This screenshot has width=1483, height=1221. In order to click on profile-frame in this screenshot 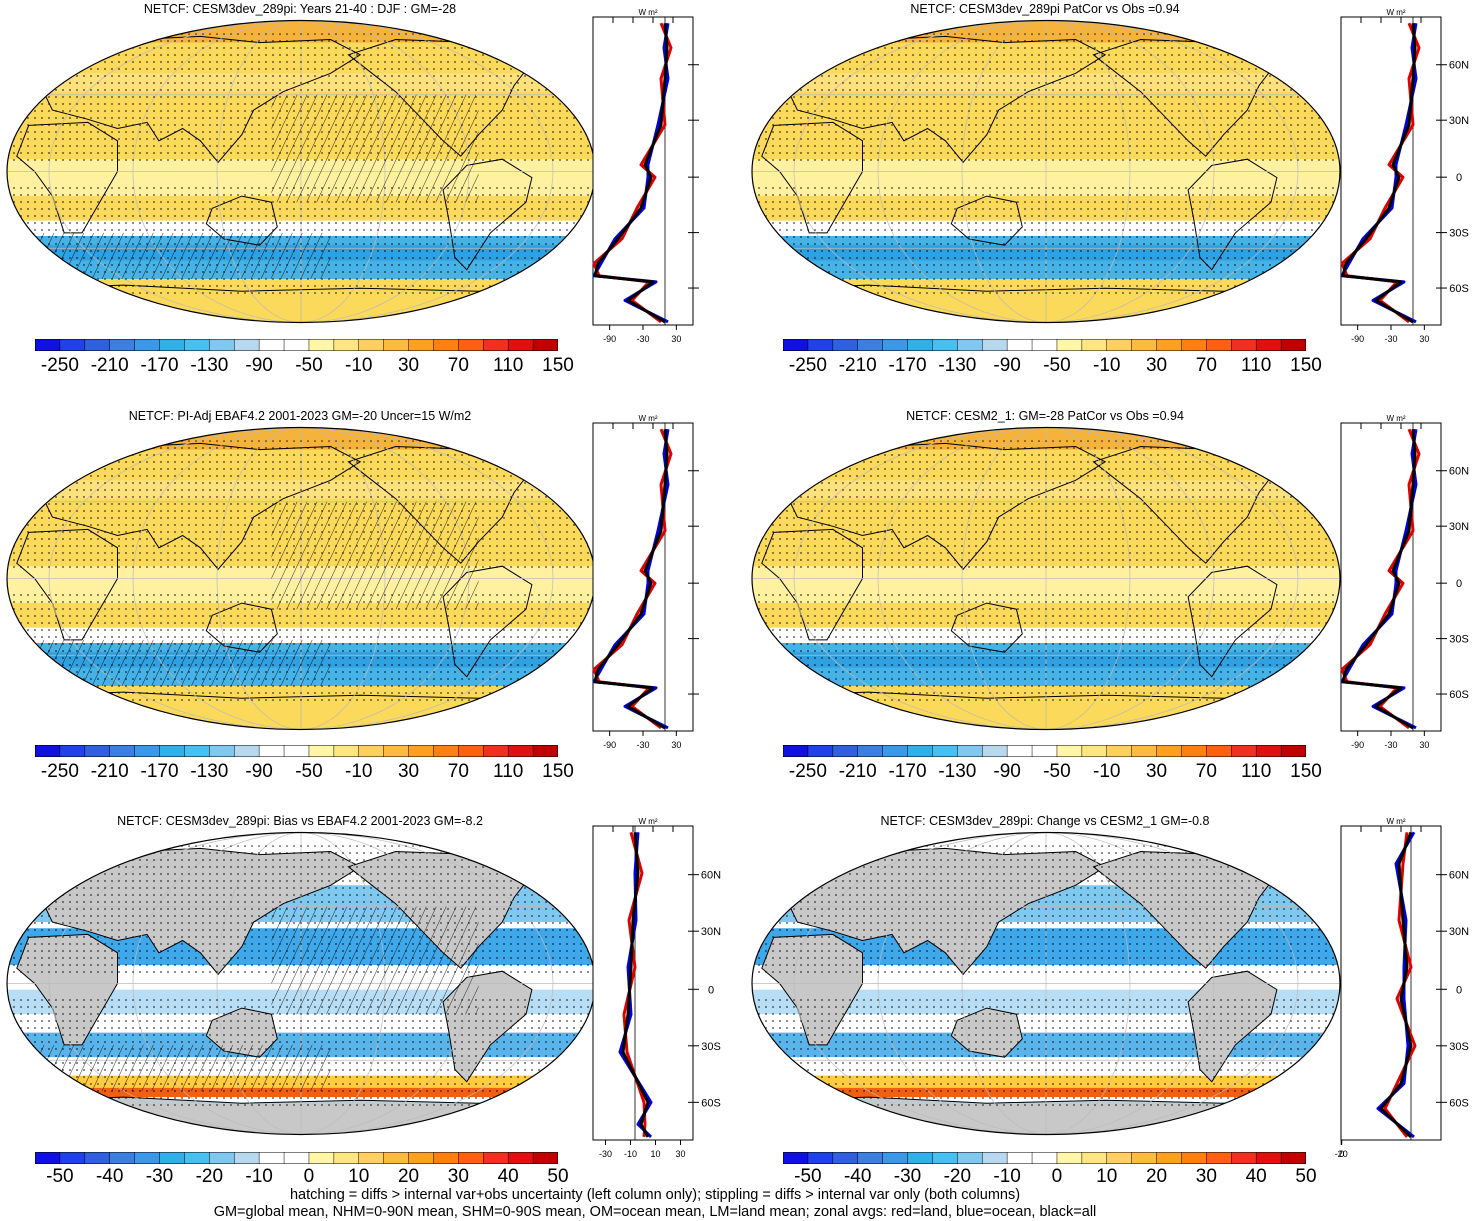, I will do `click(1391, 171)`.